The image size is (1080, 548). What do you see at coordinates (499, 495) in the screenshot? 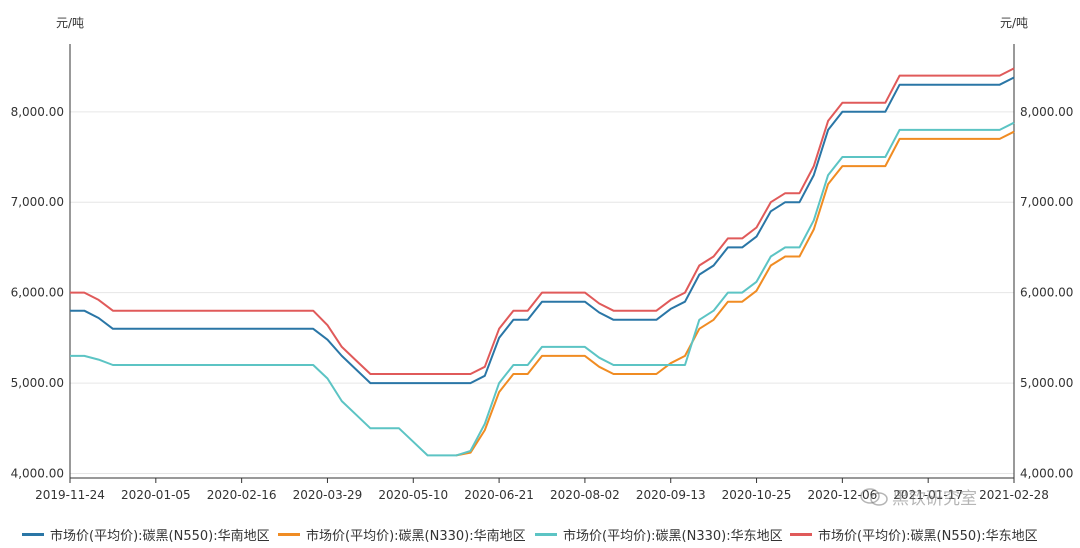
I see `x-tick-label: 2020-06-21` at bounding box center [499, 495].